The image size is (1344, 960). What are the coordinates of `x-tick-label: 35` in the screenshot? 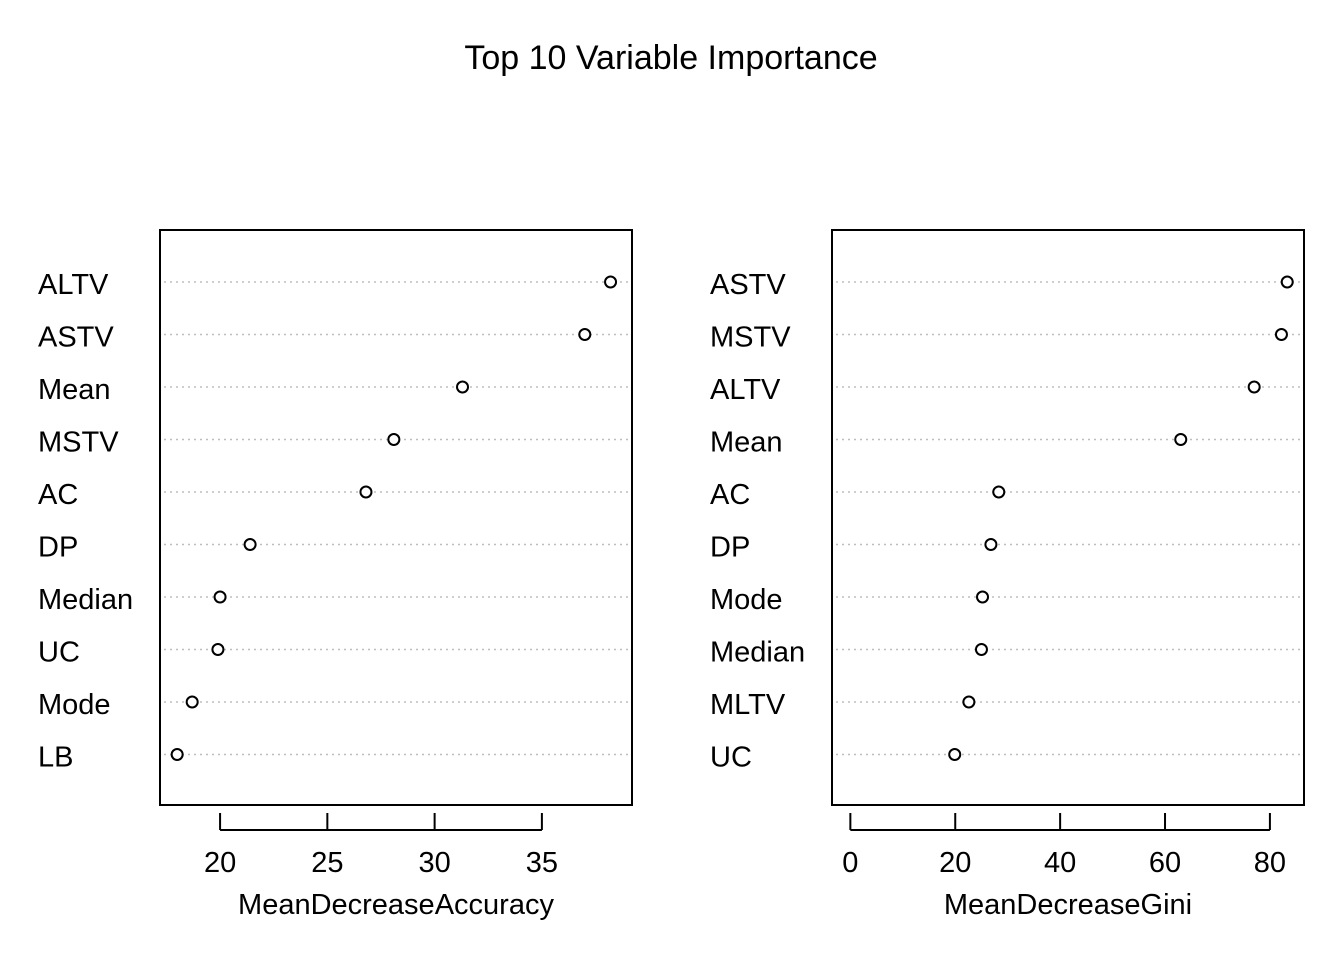 It's located at (542, 863).